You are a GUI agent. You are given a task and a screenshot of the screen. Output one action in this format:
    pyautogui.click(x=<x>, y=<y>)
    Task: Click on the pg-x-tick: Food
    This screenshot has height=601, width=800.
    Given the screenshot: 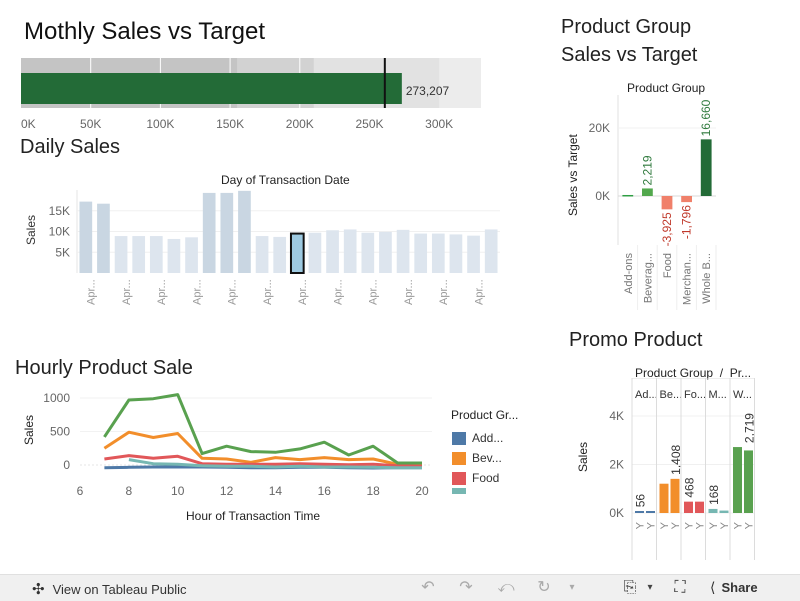 What is the action you would take?
    pyautogui.click(x=668, y=265)
    